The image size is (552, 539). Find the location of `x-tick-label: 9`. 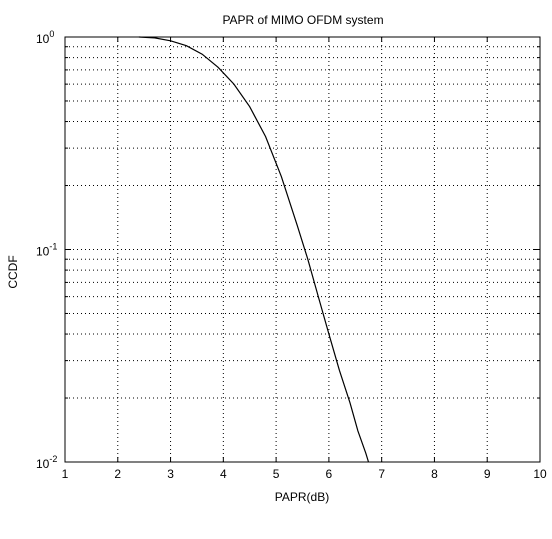

x-tick-label: 9 is located at coordinates (487, 474).